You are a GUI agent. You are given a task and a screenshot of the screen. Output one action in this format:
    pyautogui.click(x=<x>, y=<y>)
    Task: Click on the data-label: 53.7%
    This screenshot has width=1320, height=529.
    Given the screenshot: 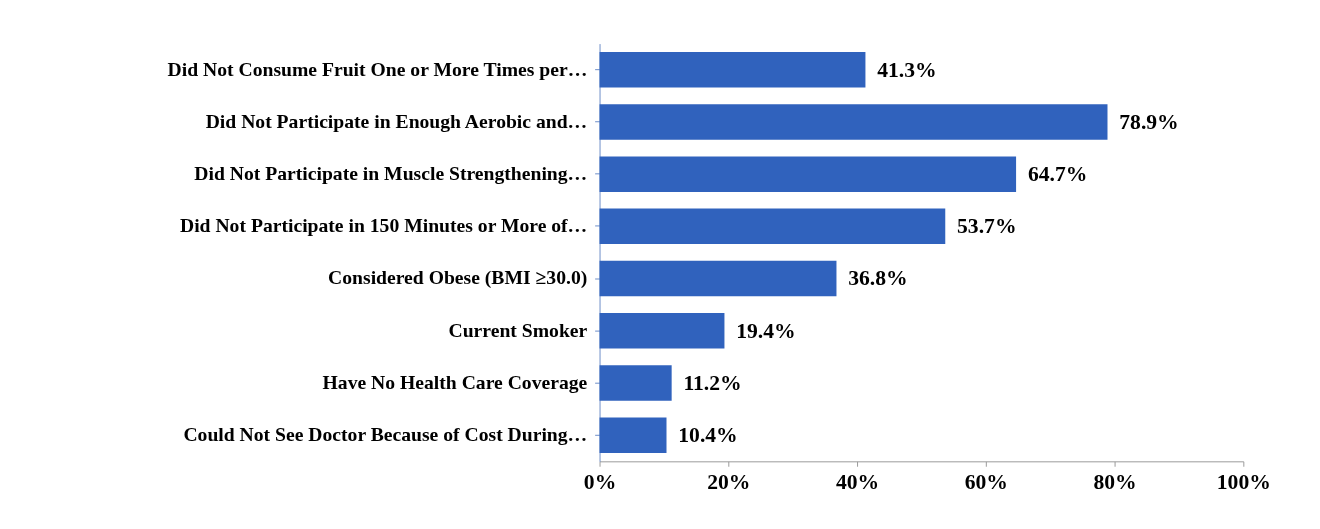 What is the action you would take?
    pyautogui.click(x=987, y=226)
    